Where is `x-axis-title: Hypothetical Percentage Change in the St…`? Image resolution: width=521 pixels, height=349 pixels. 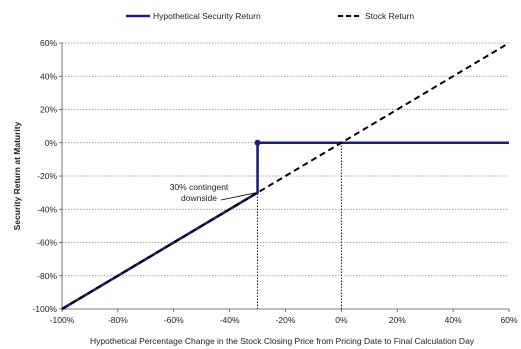 x-axis-title: Hypothetical Percentage Change in the St… is located at coordinates (282, 341).